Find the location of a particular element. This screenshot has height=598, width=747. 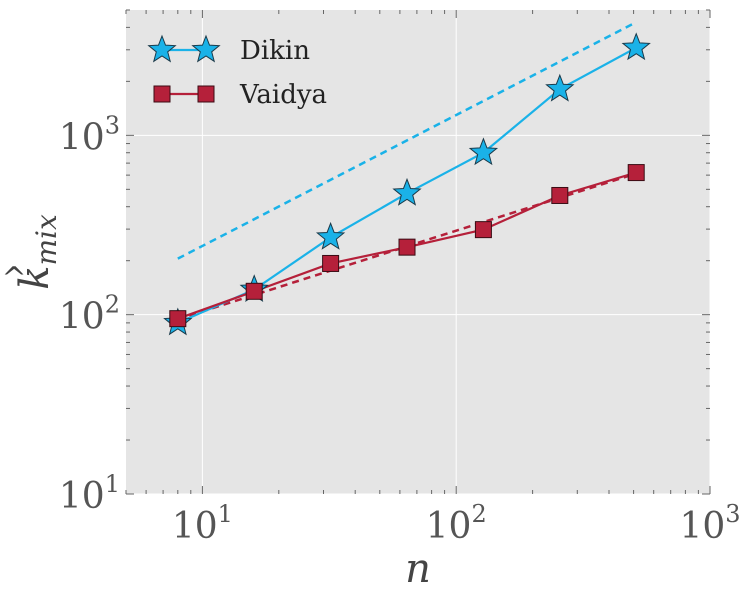

x-tick-labels: 10¹ 10² 10³ is located at coordinates (456, 523).